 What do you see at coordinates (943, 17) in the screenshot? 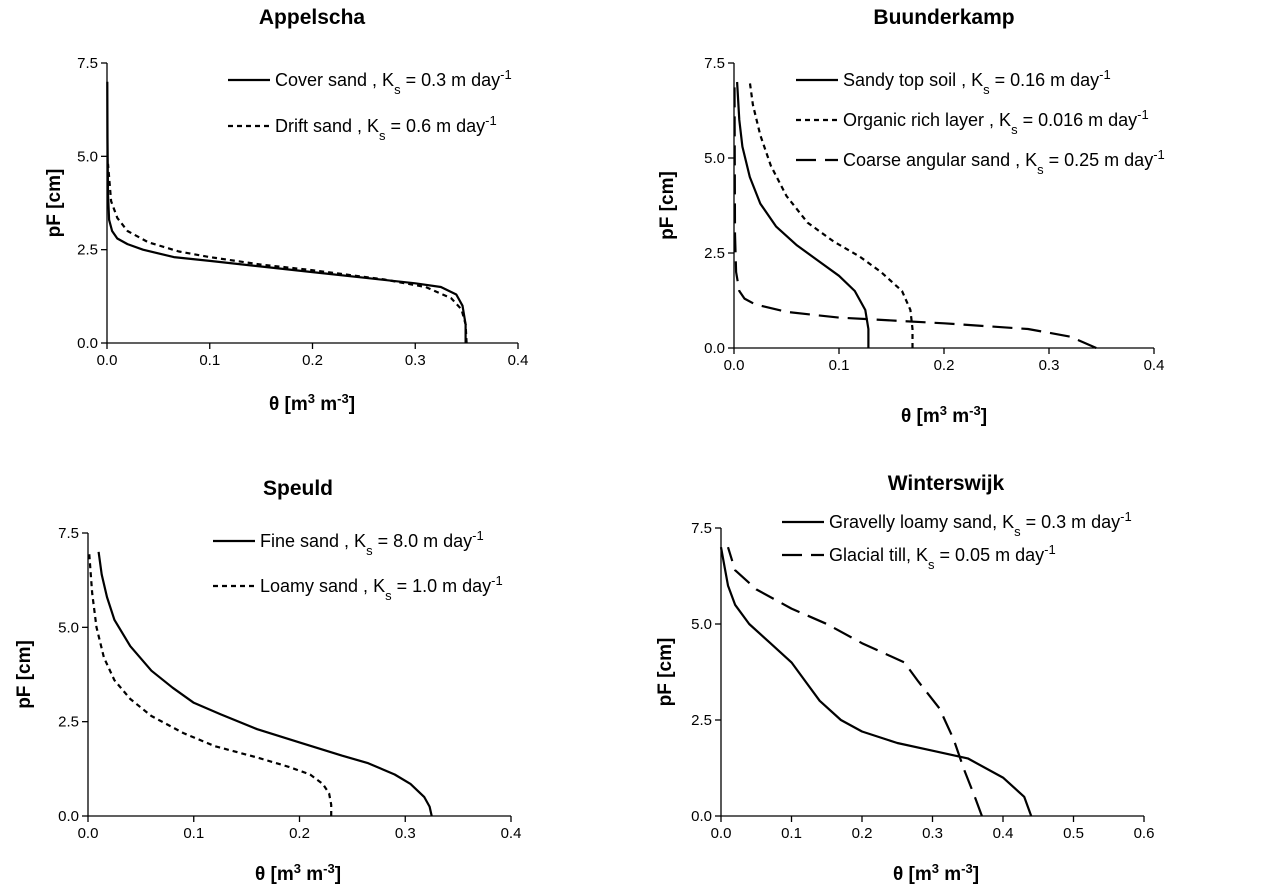
I see `panel-title: Buunderkamp` at bounding box center [943, 17].